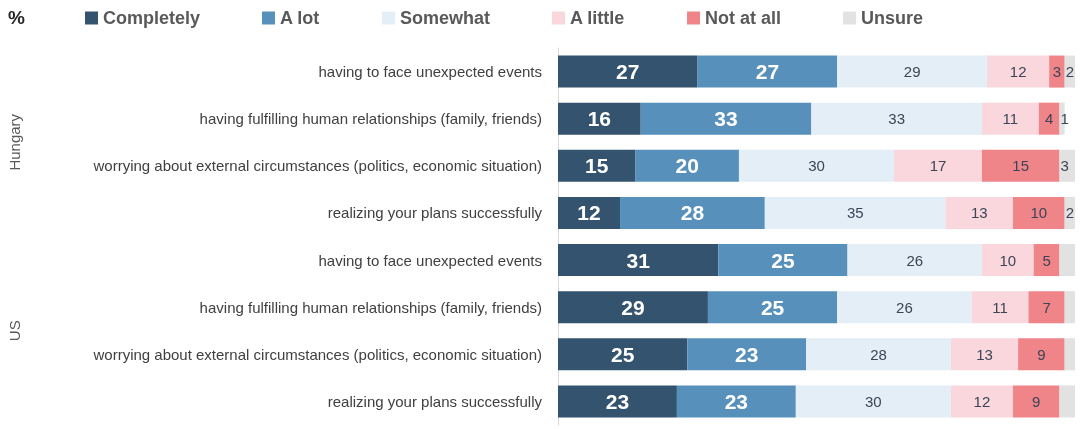 The image size is (1082, 429). I want to click on text: Hungary, so click(14, 142).